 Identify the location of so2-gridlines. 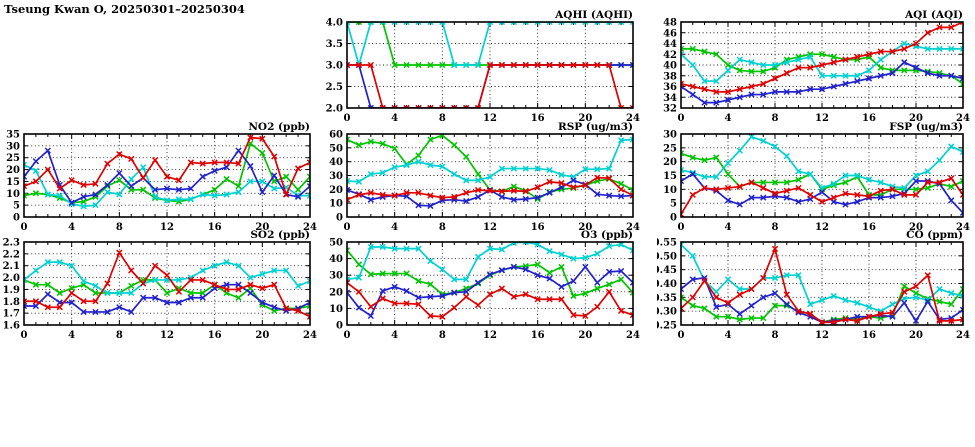
(167, 283).